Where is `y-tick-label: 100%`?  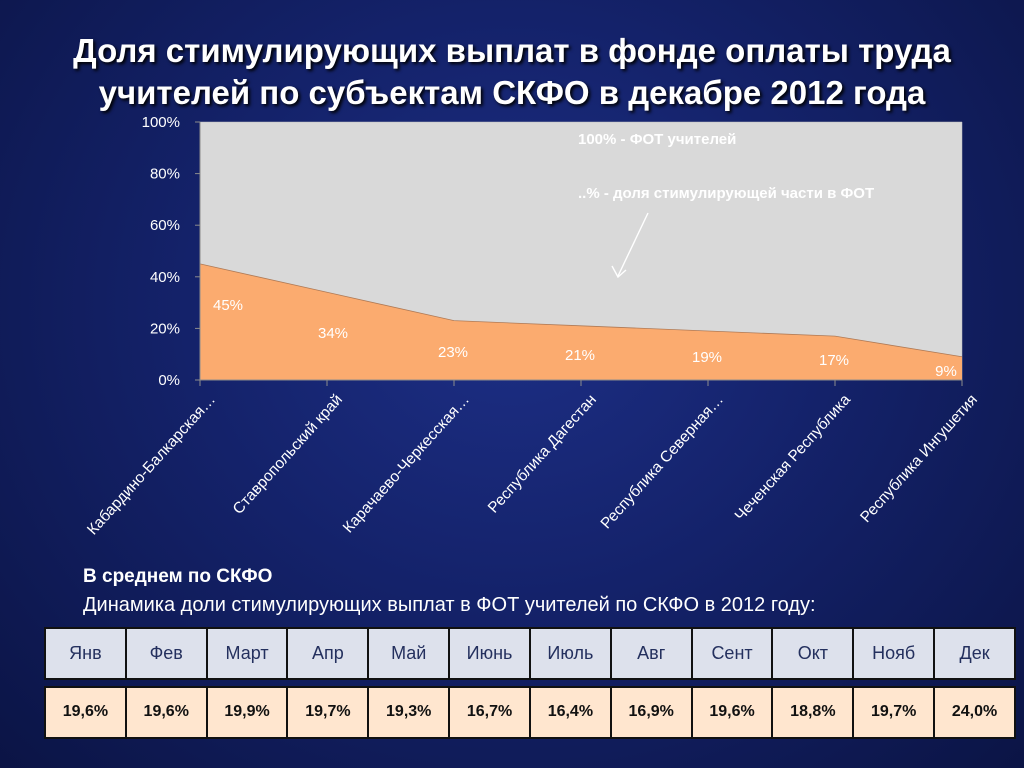 y-tick-label: 100% is located at coordinates (161, 122).